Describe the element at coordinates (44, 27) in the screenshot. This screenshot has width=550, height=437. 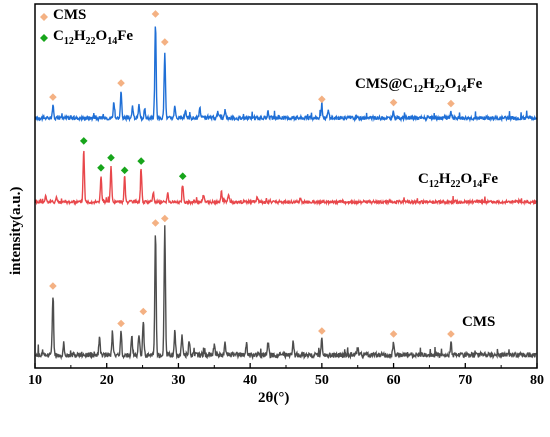
I see `legend-markers` at that location.